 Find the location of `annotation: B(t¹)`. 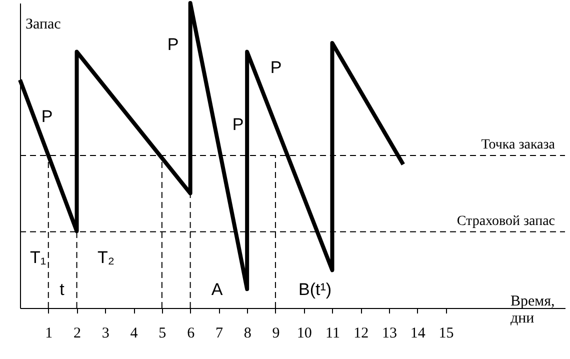

annotation: B(t¹) is located at coordinates (315, 289).